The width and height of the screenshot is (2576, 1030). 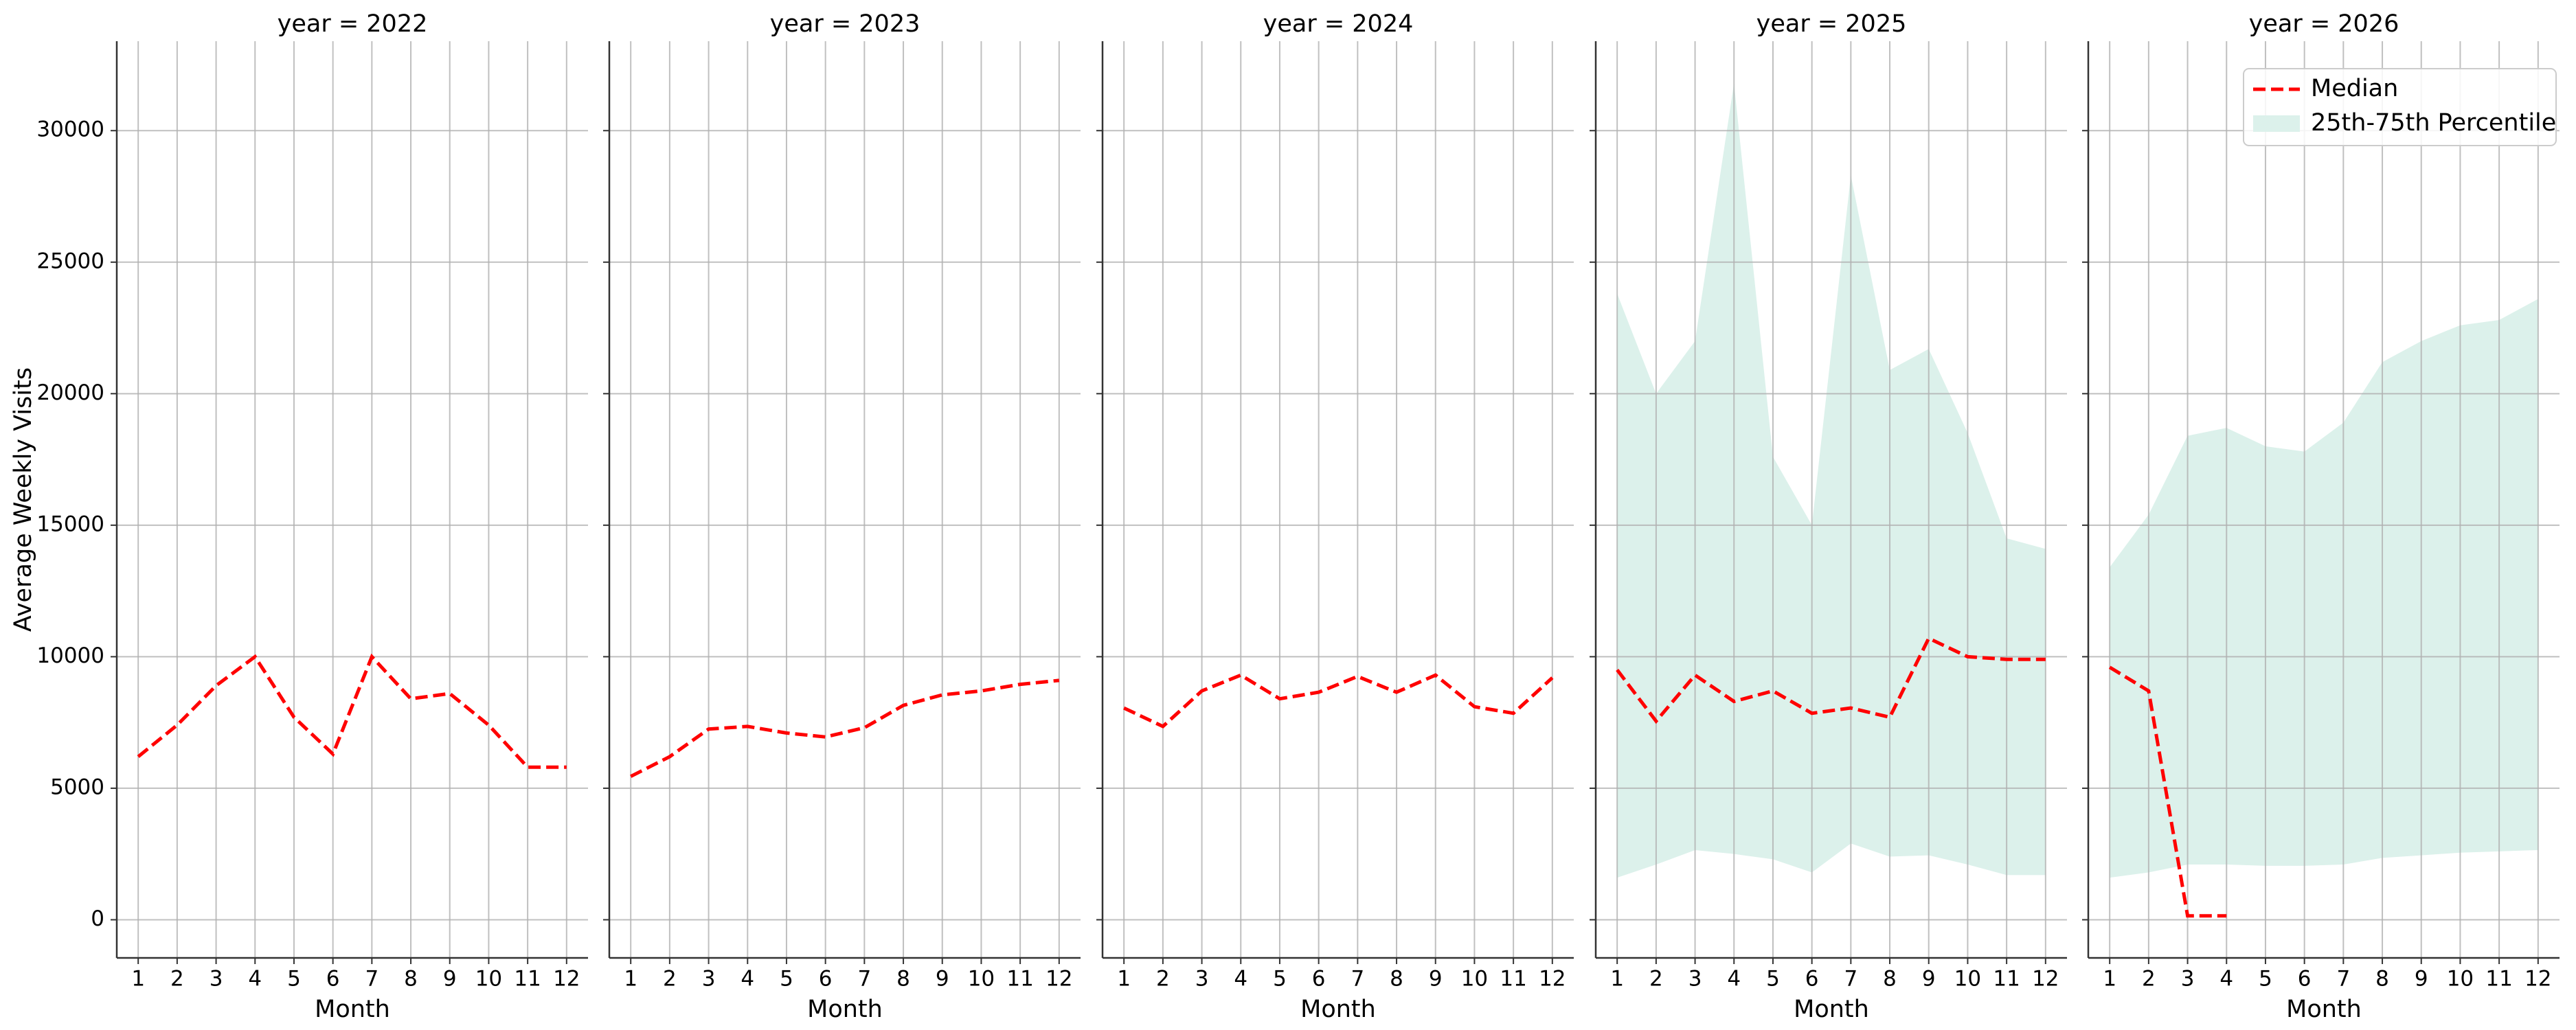 I want to click on facet-title: year = 2022, so click(x=353, y=24).